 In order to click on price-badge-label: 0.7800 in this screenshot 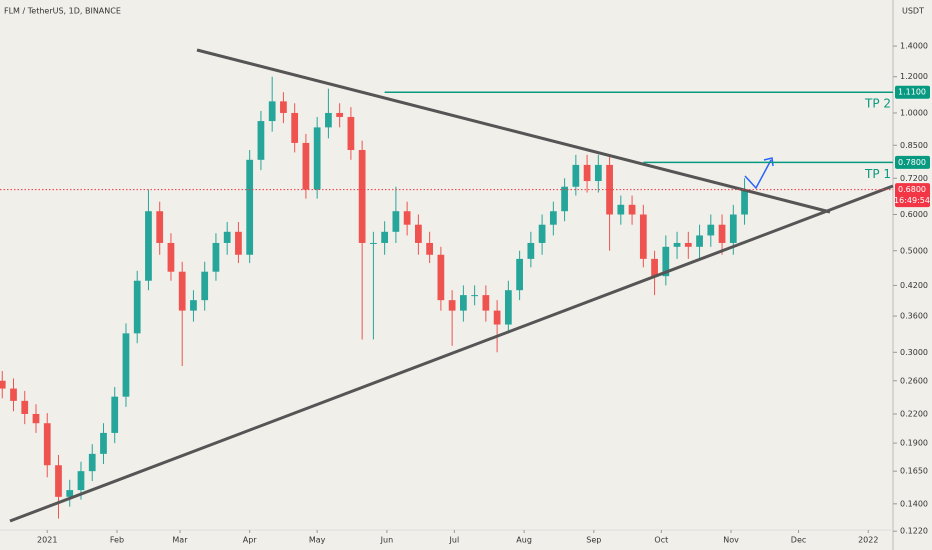, I will do `click(912, 162)`.